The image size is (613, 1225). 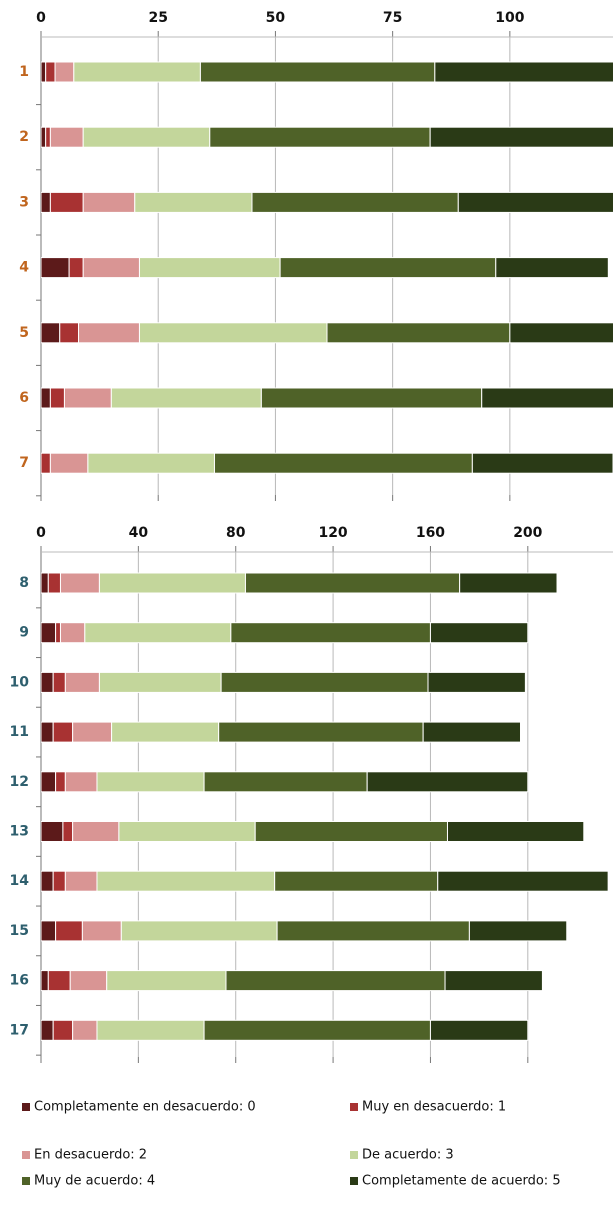 I want to click on x-tick-label: 40, so click(x=139, y=533).